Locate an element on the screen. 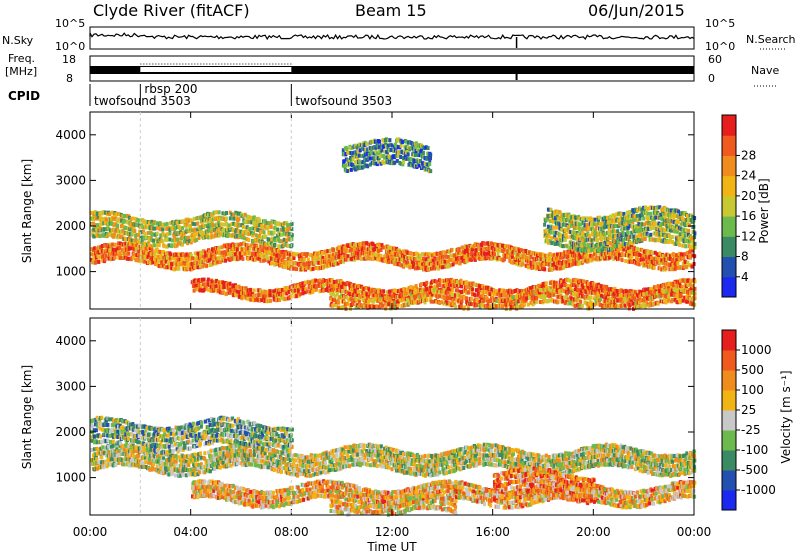 Image resolution: width=800 pixels, height=554 pixels. cpid-label: CPID is located at coordinates (24, 96).